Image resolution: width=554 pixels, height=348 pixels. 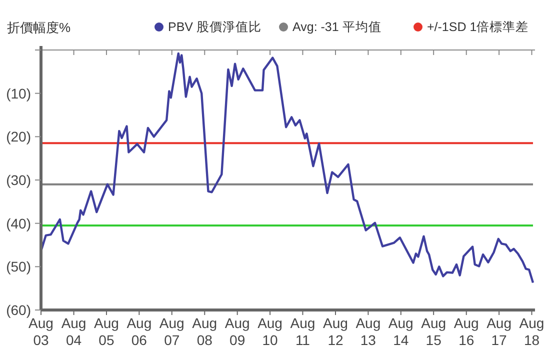 I want to click on y-axis-title: 折價幅度%, so click(x=39, y=27).